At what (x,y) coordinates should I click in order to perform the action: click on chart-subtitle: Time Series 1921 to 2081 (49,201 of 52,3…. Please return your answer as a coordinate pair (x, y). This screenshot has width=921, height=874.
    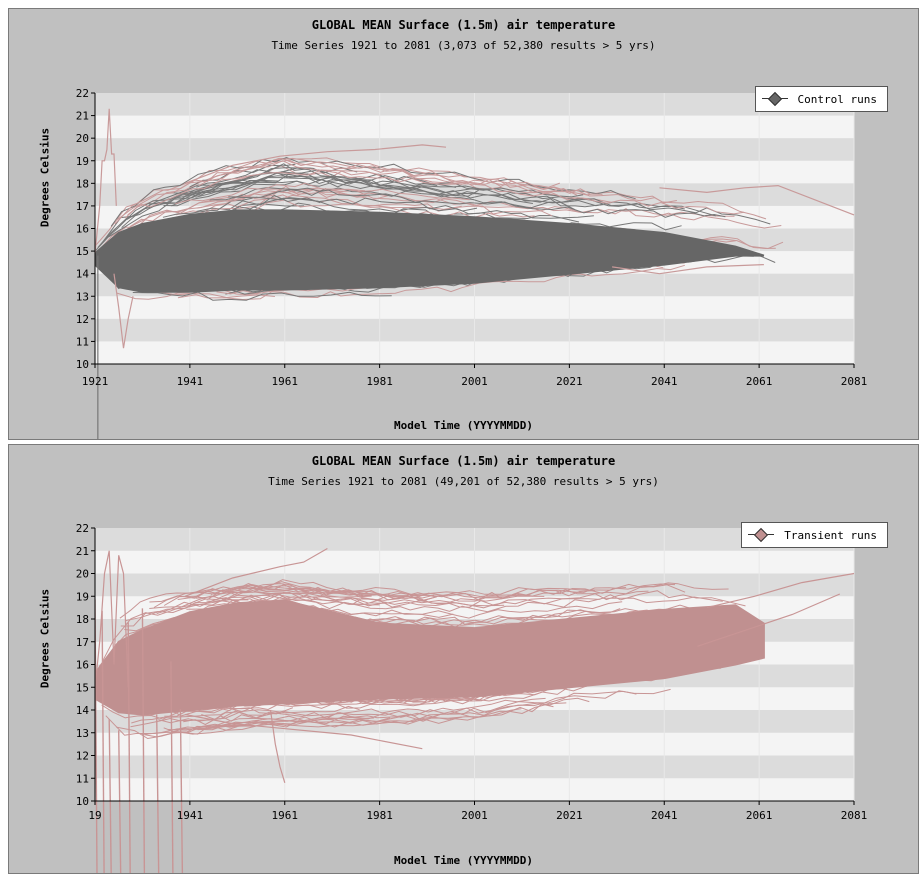
    Looking at the image, I should click on (463, 481).